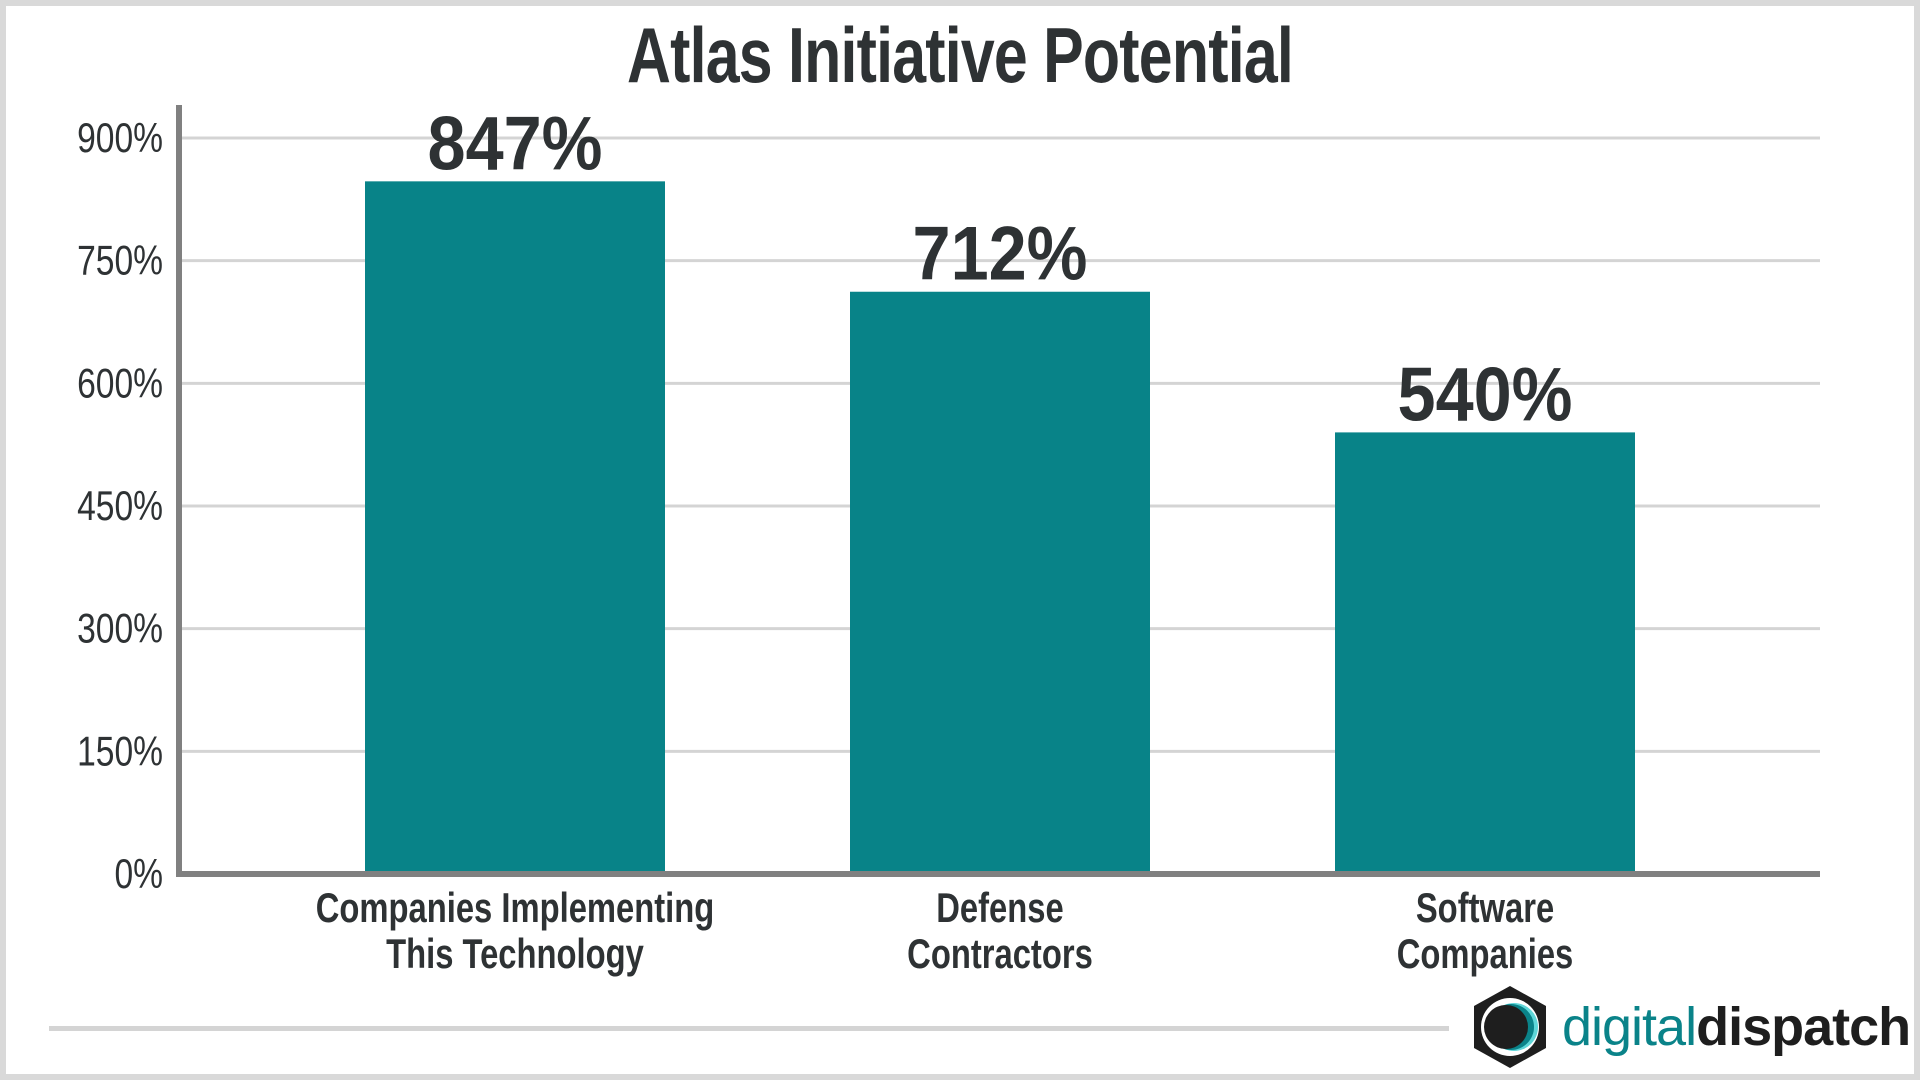  I want to click on value-label: 847%, so click(515, 144).